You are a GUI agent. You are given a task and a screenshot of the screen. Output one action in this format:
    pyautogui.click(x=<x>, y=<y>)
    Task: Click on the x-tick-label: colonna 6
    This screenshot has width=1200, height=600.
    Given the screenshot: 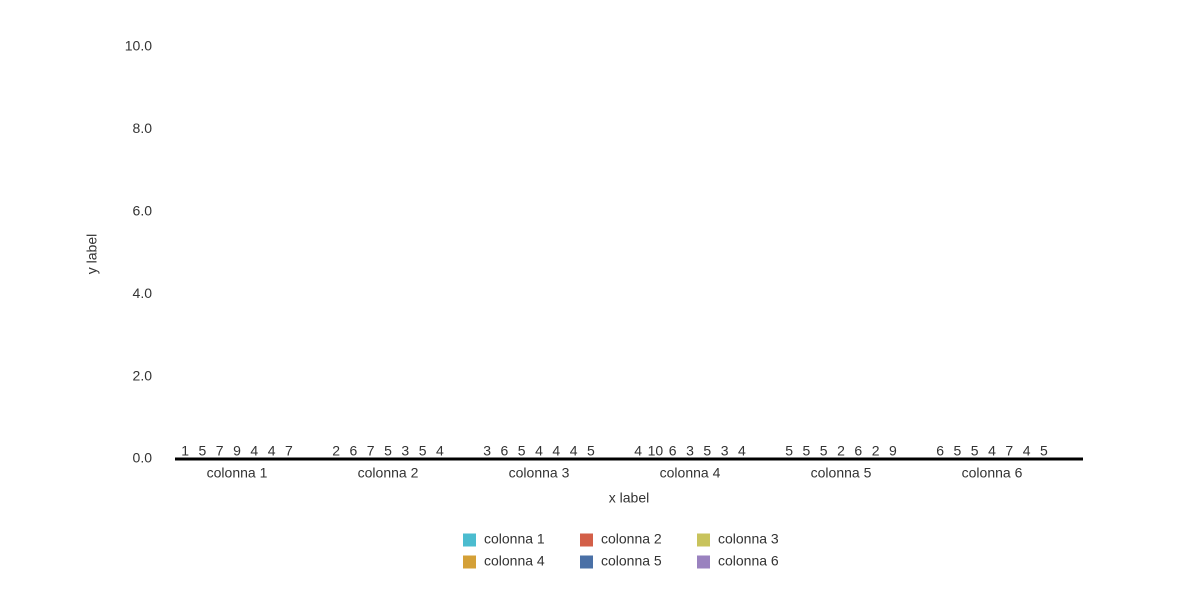 What is the action you would take?
    pyautogui.click(x=992, y=473)
    